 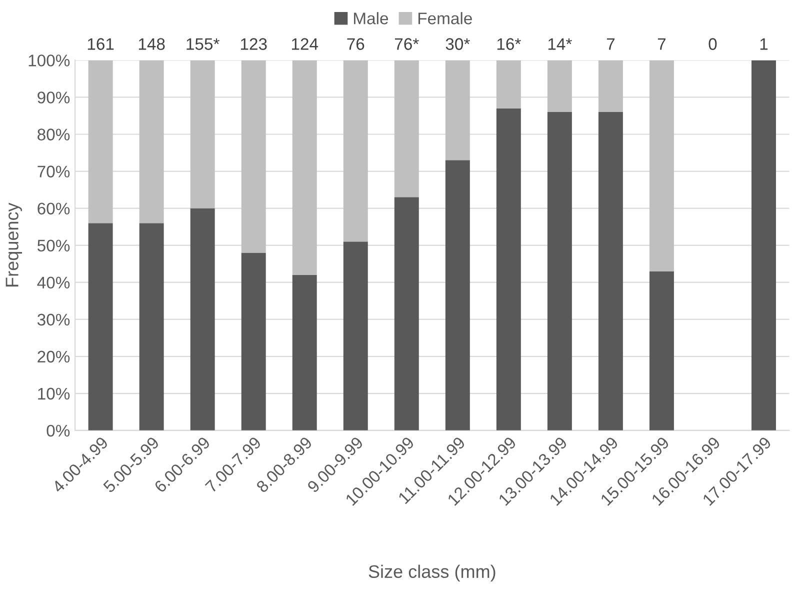 I want to click on annotation: 76*, so click(x=406, y=44).